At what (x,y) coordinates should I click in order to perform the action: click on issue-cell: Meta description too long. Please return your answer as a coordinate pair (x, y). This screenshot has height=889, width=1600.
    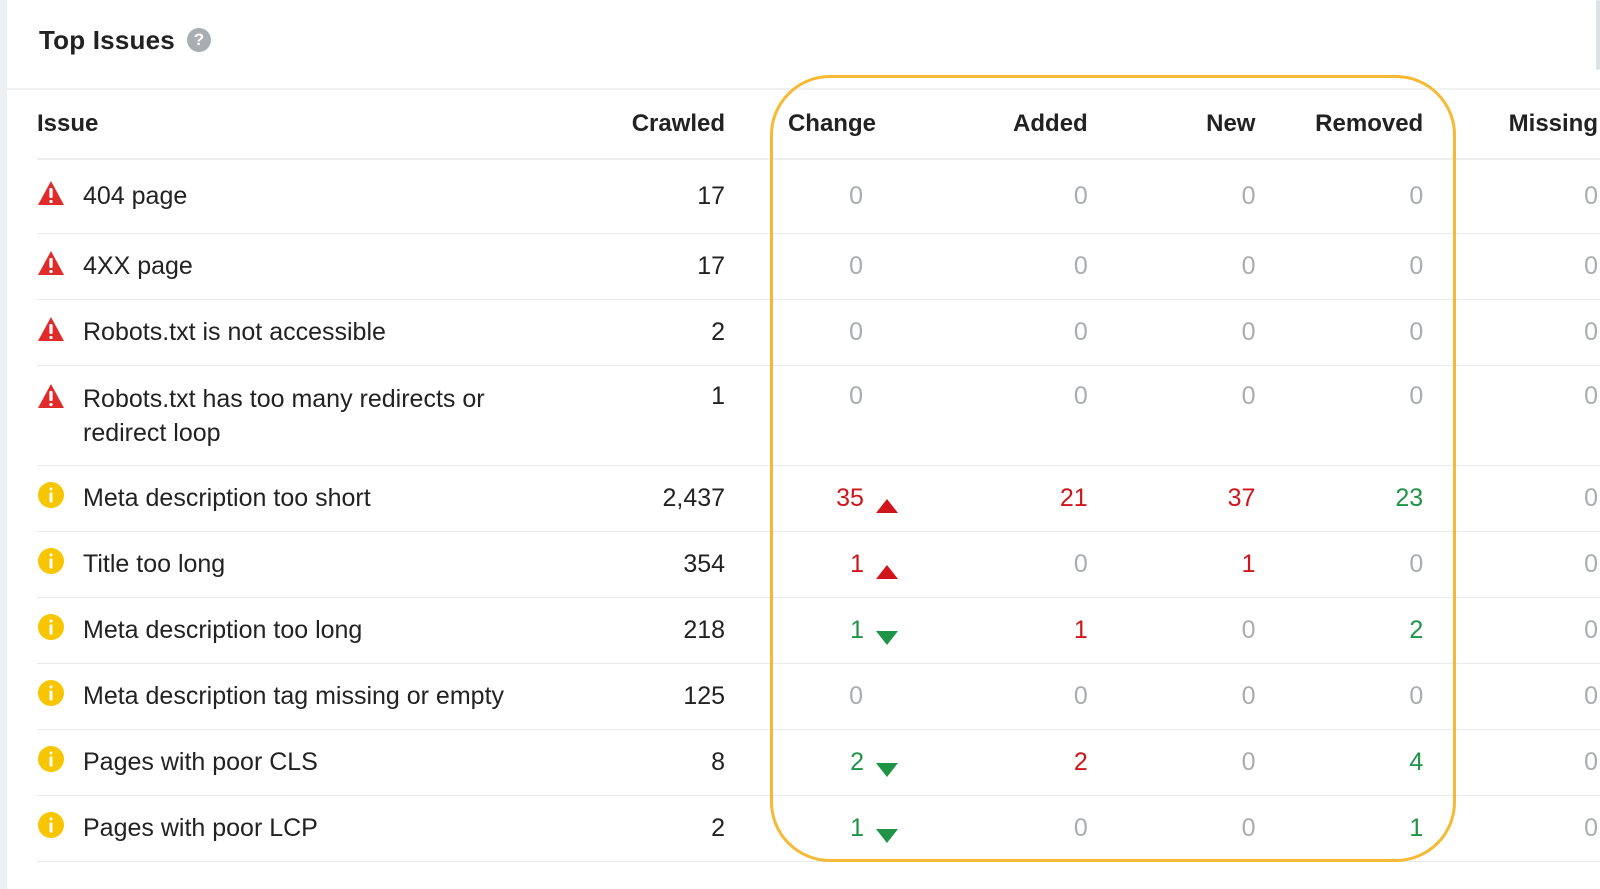
    Looking at the image, I should click on (308, 630).